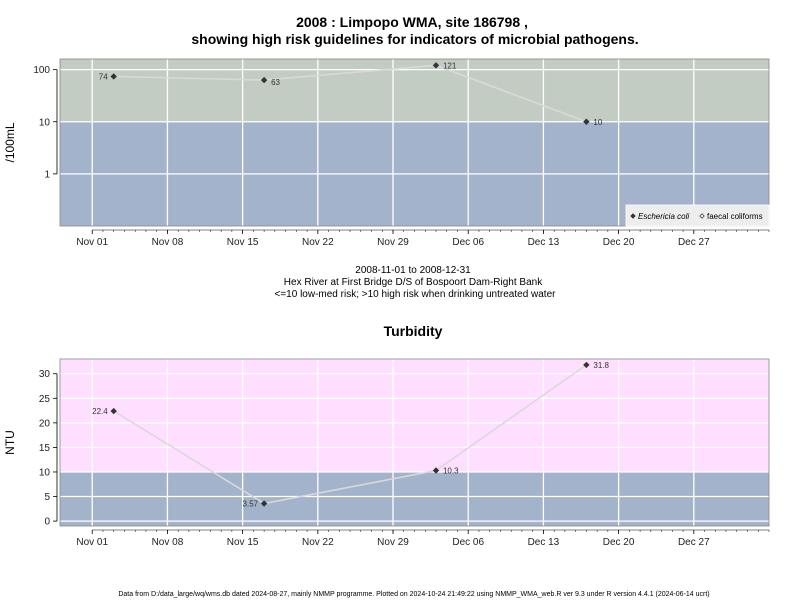  I want to click on data-label: 63, so click(275, 82).